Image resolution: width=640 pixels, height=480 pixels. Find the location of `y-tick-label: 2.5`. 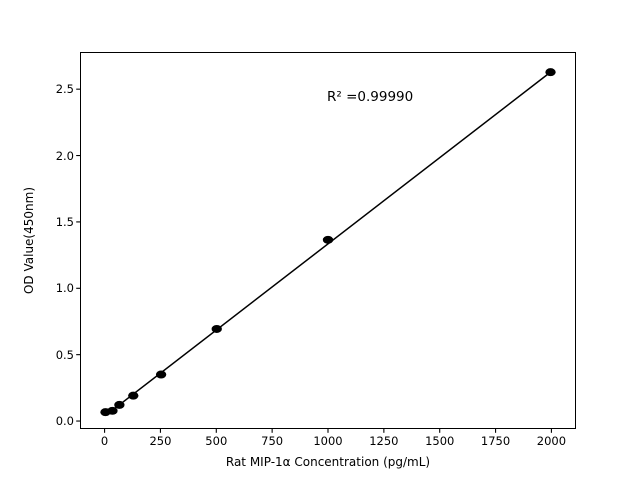

y-tick-label: 2.5 is located at coordinates (64, 89).